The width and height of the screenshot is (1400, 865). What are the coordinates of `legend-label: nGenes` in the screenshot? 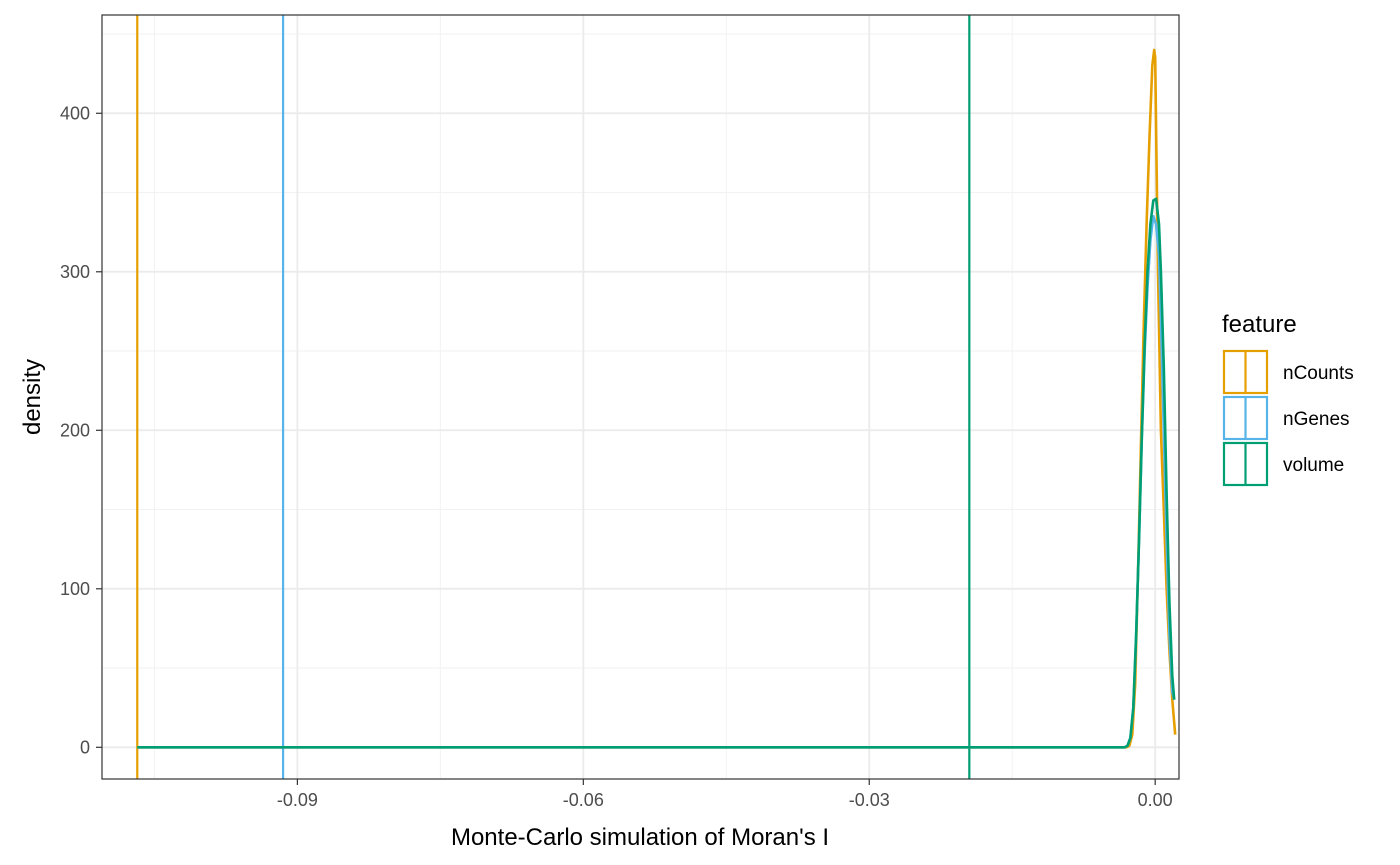 It's located at (1316, 419).